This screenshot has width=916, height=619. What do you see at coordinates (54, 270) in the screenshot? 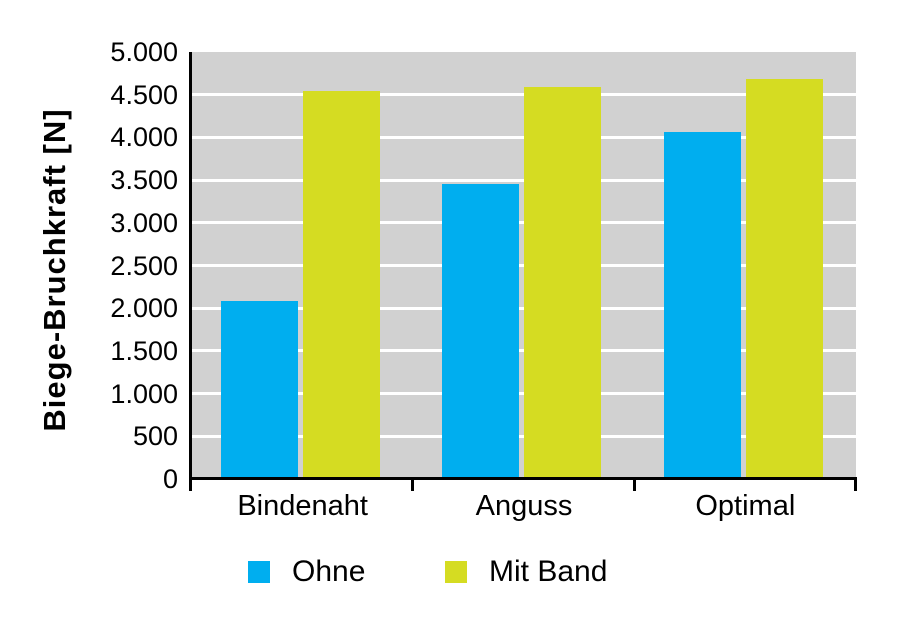
I see `y-axis-title: Biege-Bruchkraft [N]` at bounding box center [54, 270].